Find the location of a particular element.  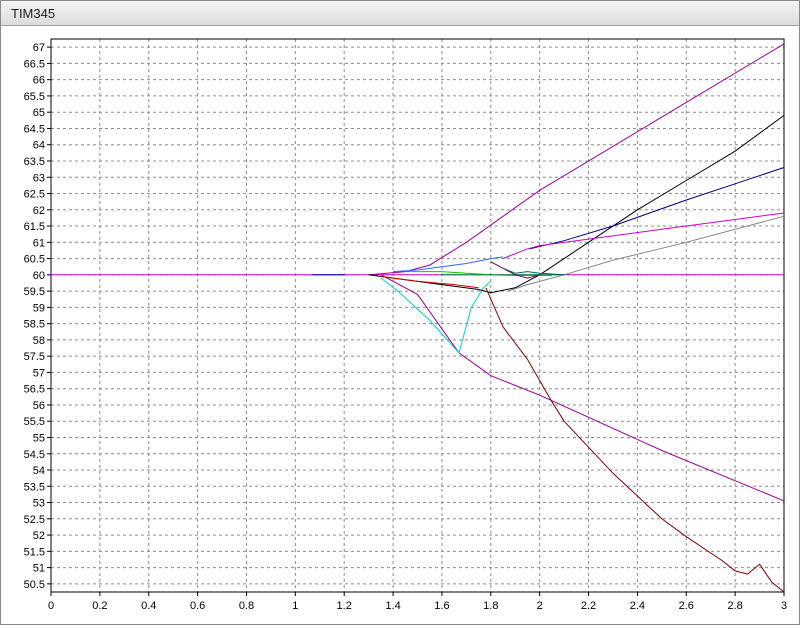

y-tick-label: 51 is located at coordinates (39, 569).